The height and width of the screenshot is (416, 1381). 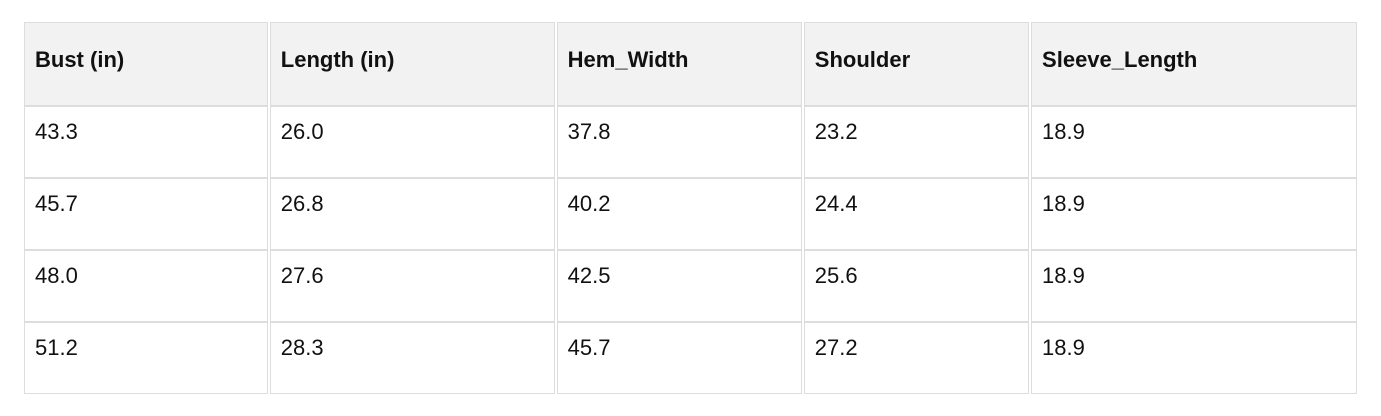 I want to click on column-header-sleeve-length: Sleeve_Length, so click(x=1194, y=64).